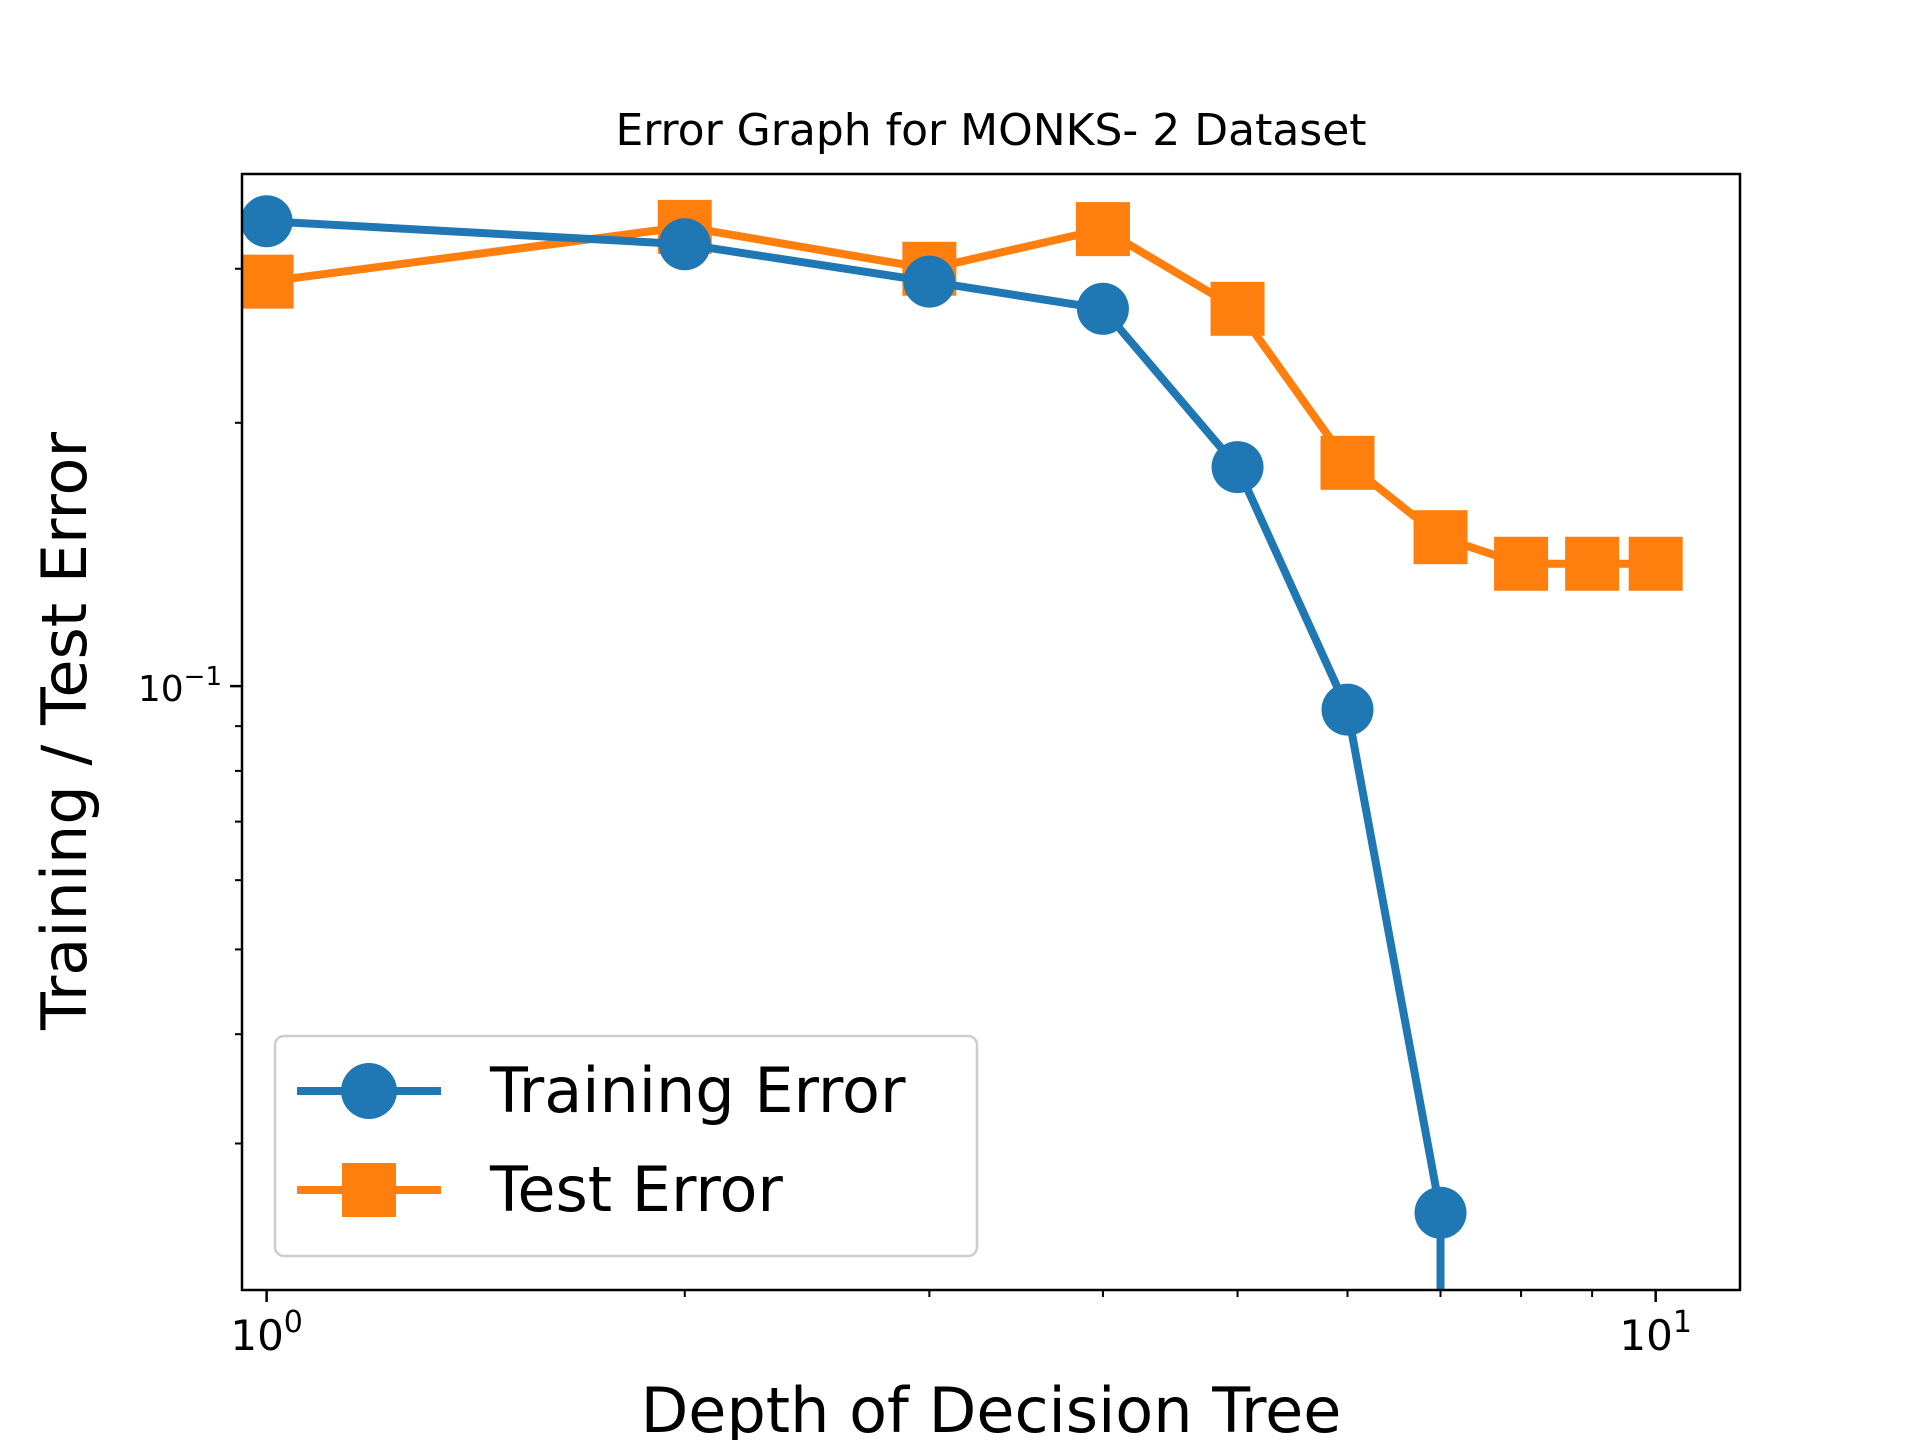  What do you see at coordinates (369, 1190) in the screenshot?
I see `legend-marker-square` at bounding box center [369, 1190].